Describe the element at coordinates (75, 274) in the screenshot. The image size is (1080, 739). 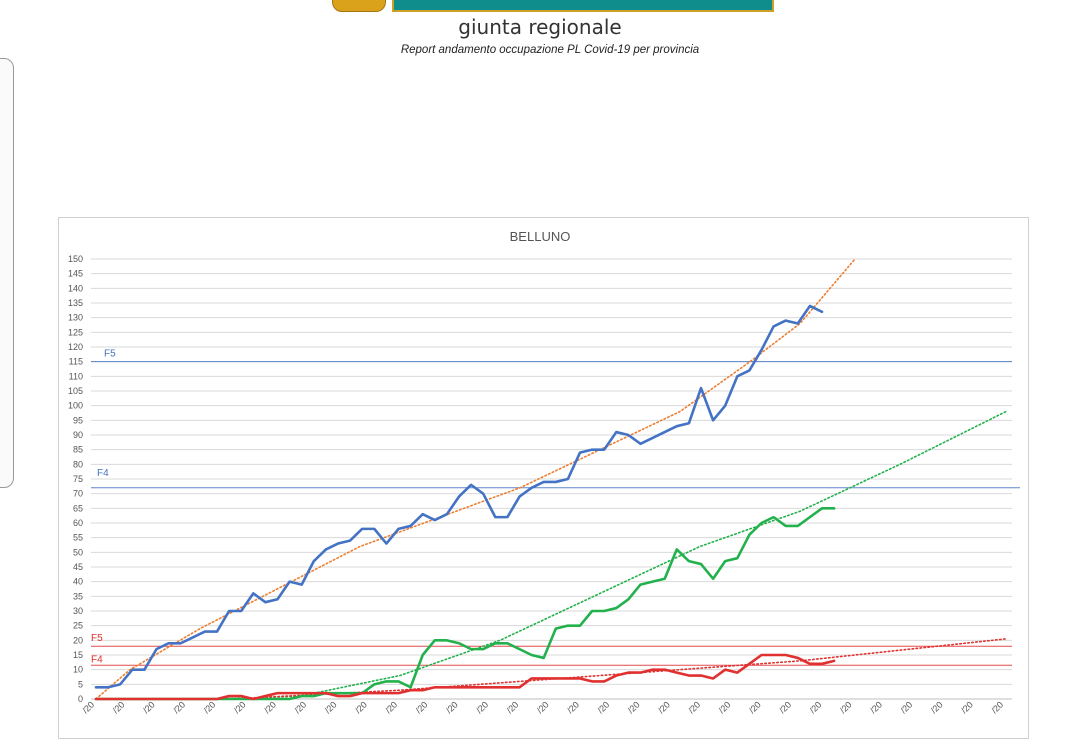
I see `y-tick-label: 145` at that location.